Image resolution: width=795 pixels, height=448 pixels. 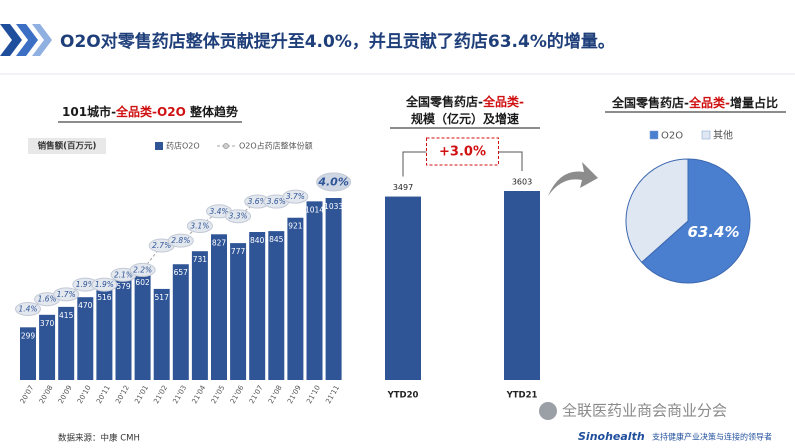 What do you see at coordinates (123, 286) in the screenshot?
I see `data-label: 579` at bounding box center [123, 286].